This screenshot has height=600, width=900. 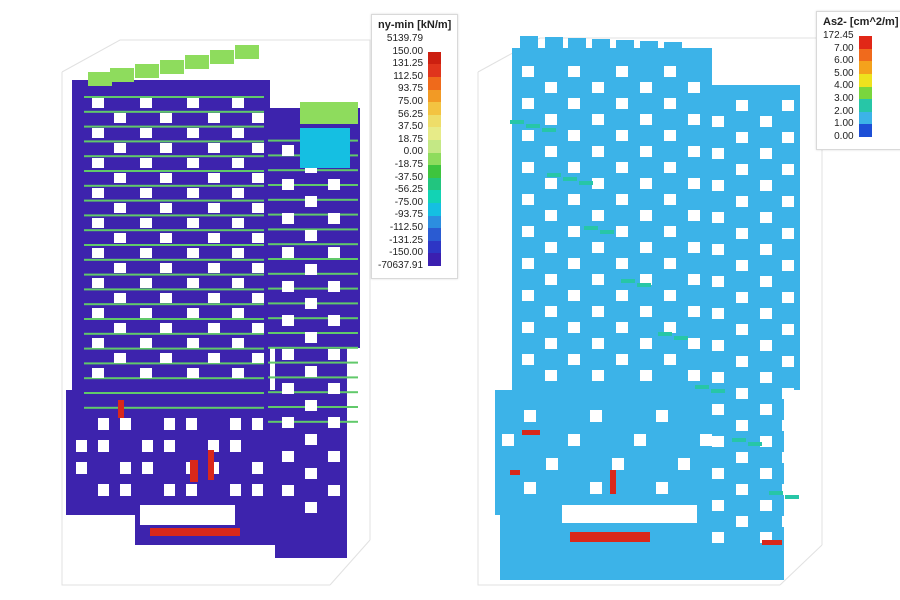 I want to click on legend-tick-label: -37.50, so click(x=409, y=177).